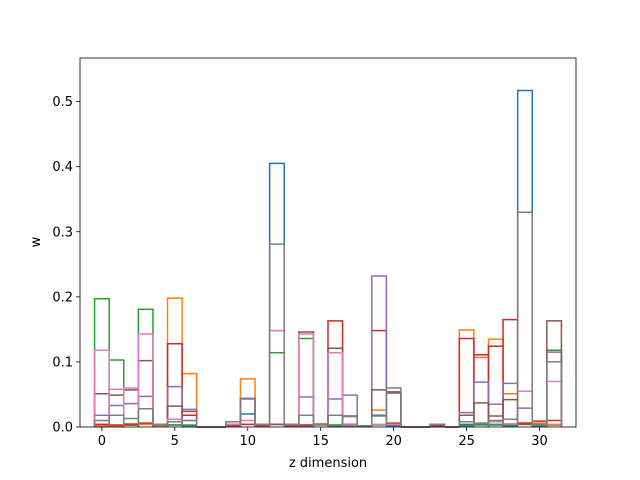 Image resolution: width=640 pixels, height=480 pixels. What do you see at coordinates (66, 265) in the screenshot?
I see `y-axis: 0.0 0.1 0.2 0.3 0.4 0.5` at bounding box center [66, 265].